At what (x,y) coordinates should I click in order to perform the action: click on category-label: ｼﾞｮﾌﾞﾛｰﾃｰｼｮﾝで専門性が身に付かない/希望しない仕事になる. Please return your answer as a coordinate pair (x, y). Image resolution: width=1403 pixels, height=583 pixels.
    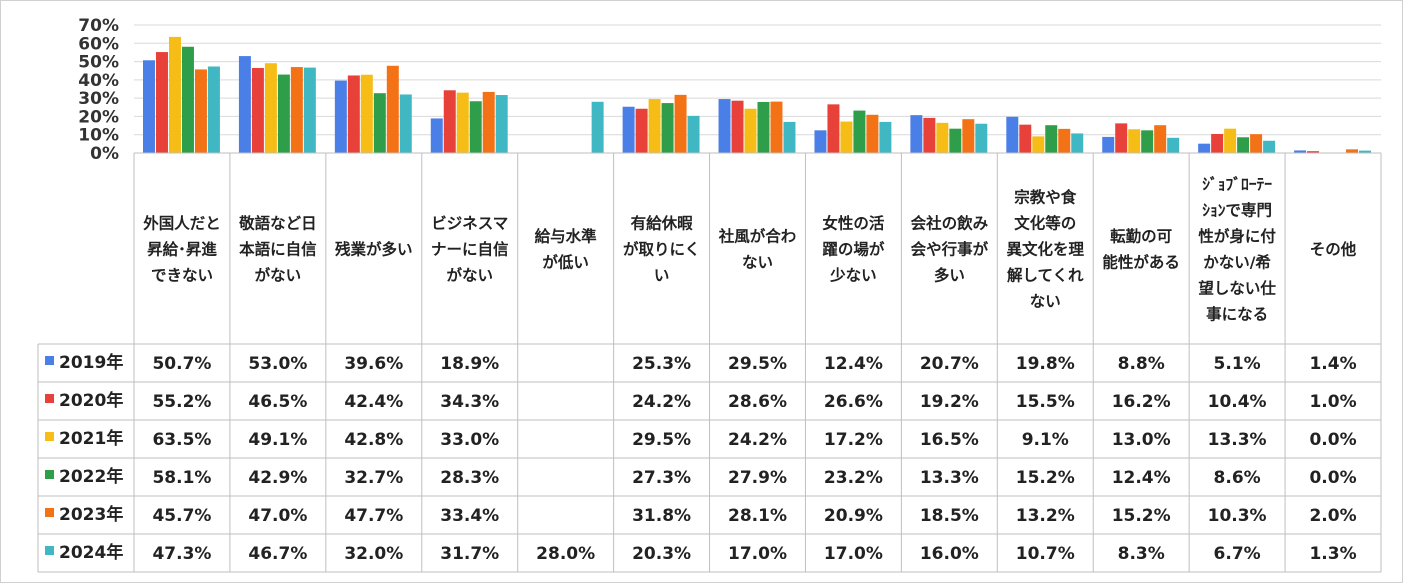
    Looking at the image, I should click on (1237, 249).